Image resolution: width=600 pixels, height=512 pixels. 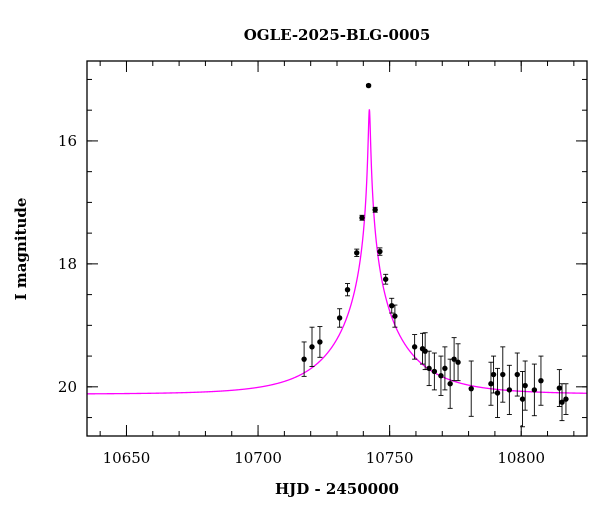 What do you see at coordinates (67, 387) in the screenshot?
I see `y-tick-label: 20` at bounding box center [67, 387].